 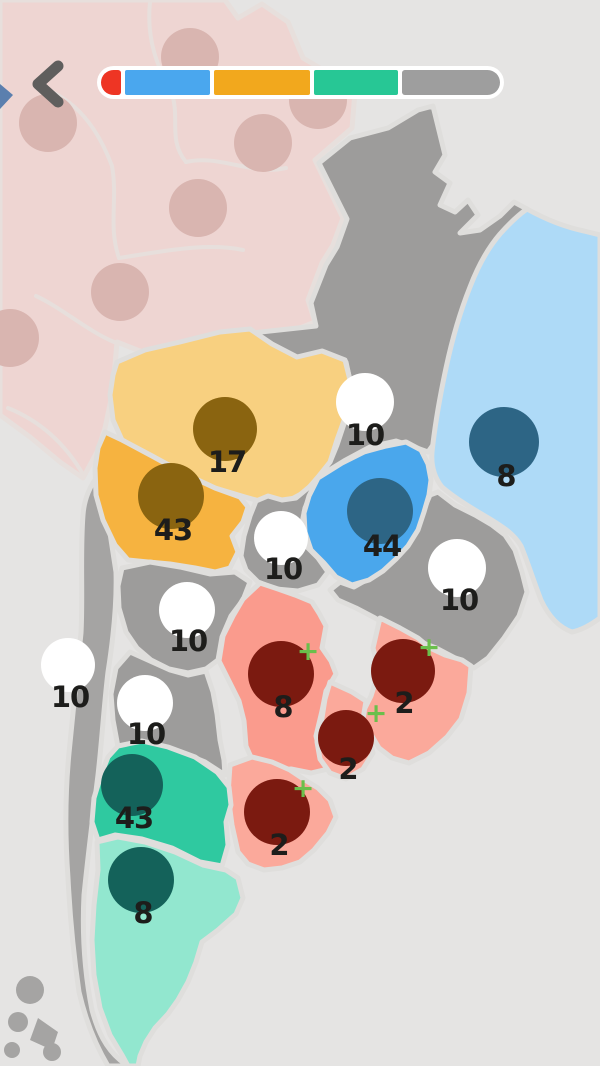 I want to click on troop-marker-buenos-aires: 2+, so click(x=279, y=817).